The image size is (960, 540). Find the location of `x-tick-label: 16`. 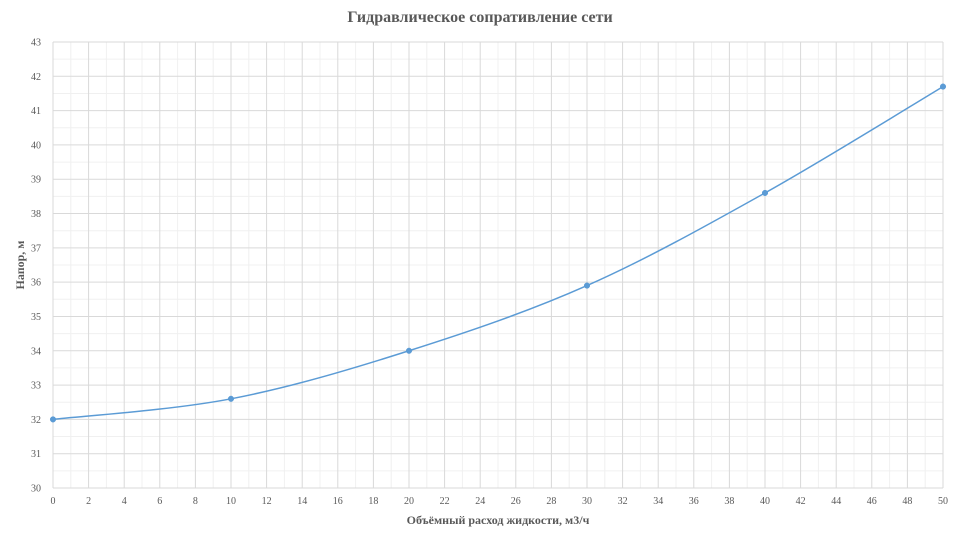

x-tick-label: 16 is located at coordinates (338, 501).